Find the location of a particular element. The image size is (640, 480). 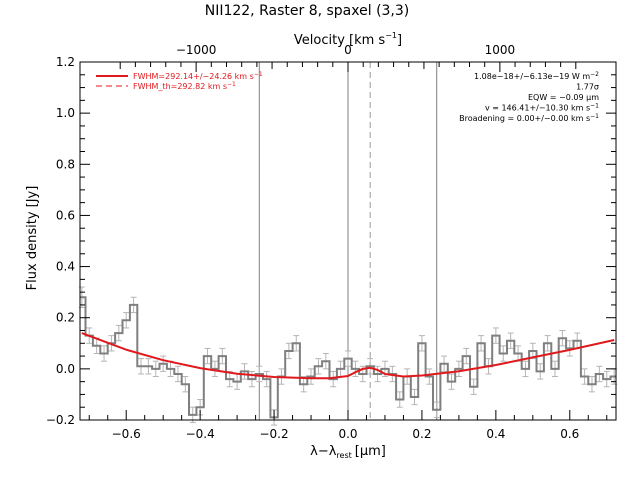

annotation-text: v = 146.41+/−10.30 km s−1 is located at coordinates (542, 108).